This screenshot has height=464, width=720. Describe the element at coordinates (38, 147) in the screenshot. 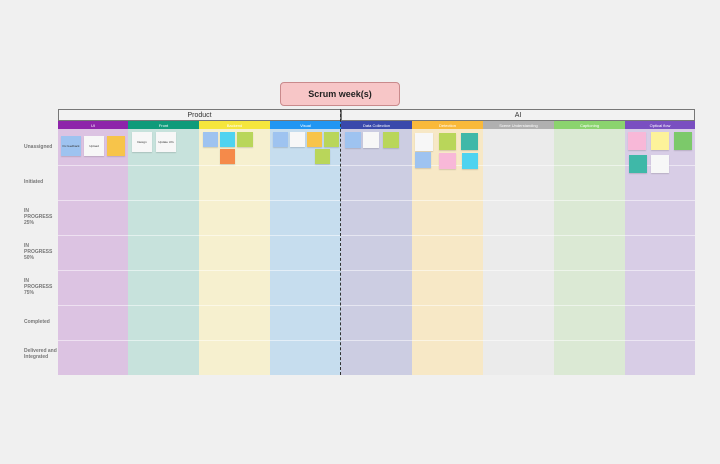

I see `row-label: Unassigned` at that location.